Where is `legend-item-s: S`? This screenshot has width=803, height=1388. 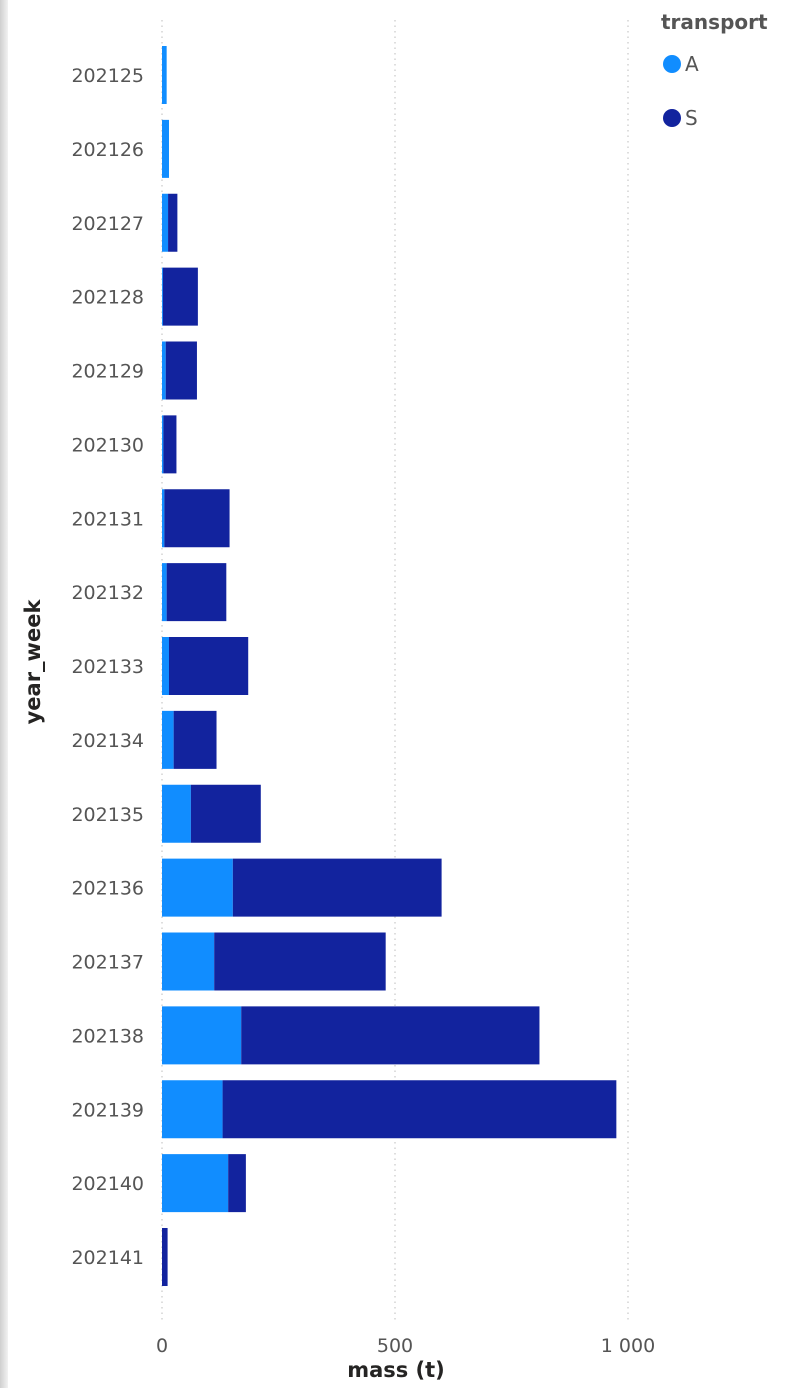
legend-item-s: S is located at coordinates (680, 118).